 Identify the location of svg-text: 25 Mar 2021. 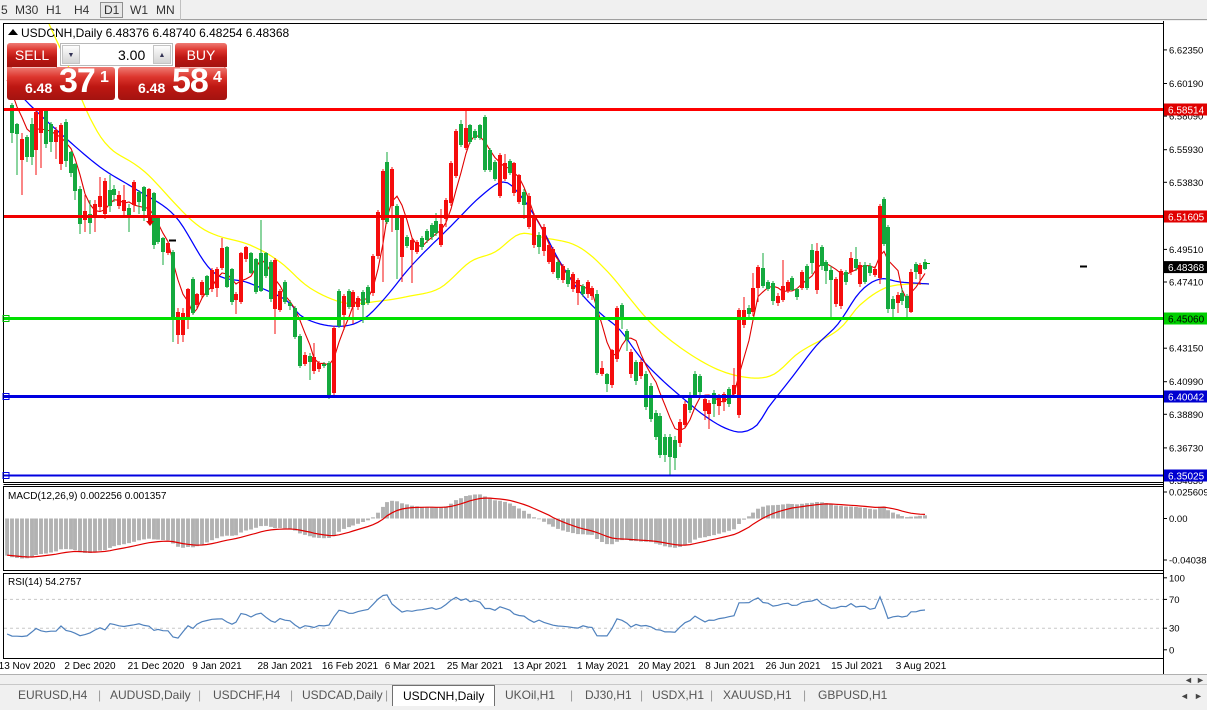
(475, 666).